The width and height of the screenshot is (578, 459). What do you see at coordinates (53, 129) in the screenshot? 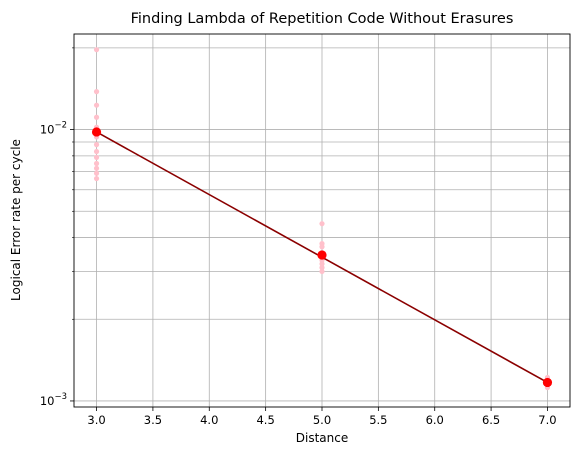
I see `y-tick-label: 10⁻²` at bounding box center [53, 129].